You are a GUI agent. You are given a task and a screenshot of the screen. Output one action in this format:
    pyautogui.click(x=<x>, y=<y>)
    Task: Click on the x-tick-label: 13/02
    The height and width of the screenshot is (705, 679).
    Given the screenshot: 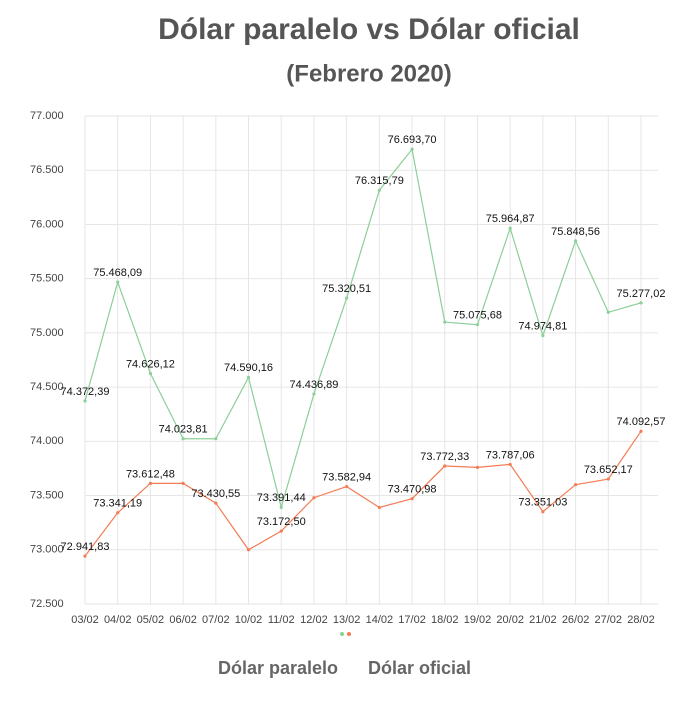 What is the action you would take?
    pyautogui.click(x=347, y=620)
    